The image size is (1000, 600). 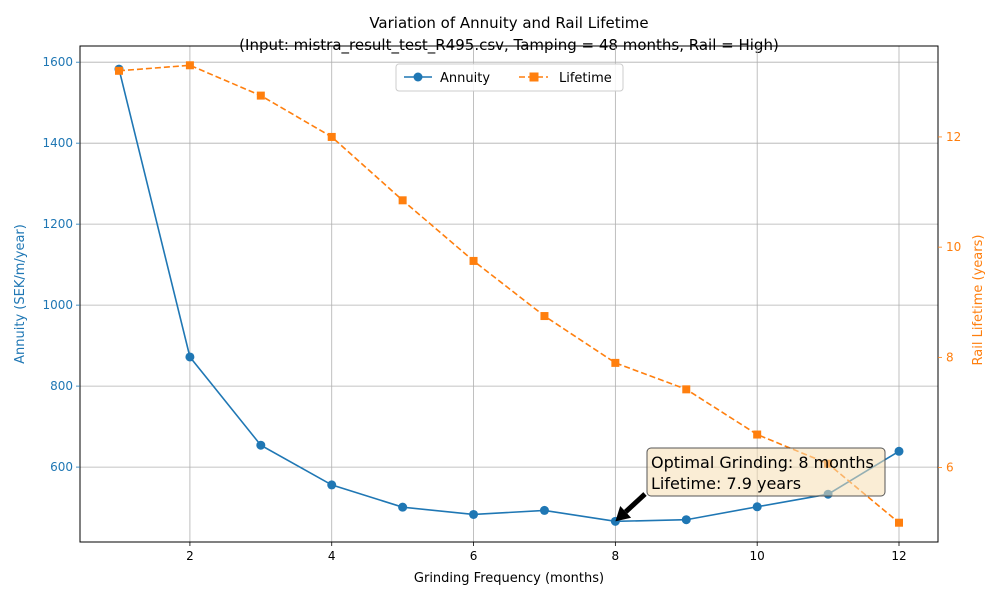 I want to click on x-axis-ticks: 2 4 6 8 10 12, so click(x=546, y=552).